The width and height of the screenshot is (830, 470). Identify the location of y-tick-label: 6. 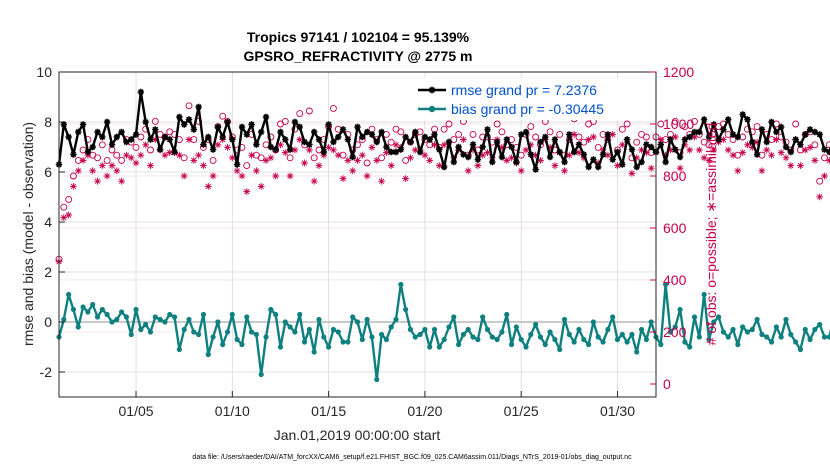
(48, 172).